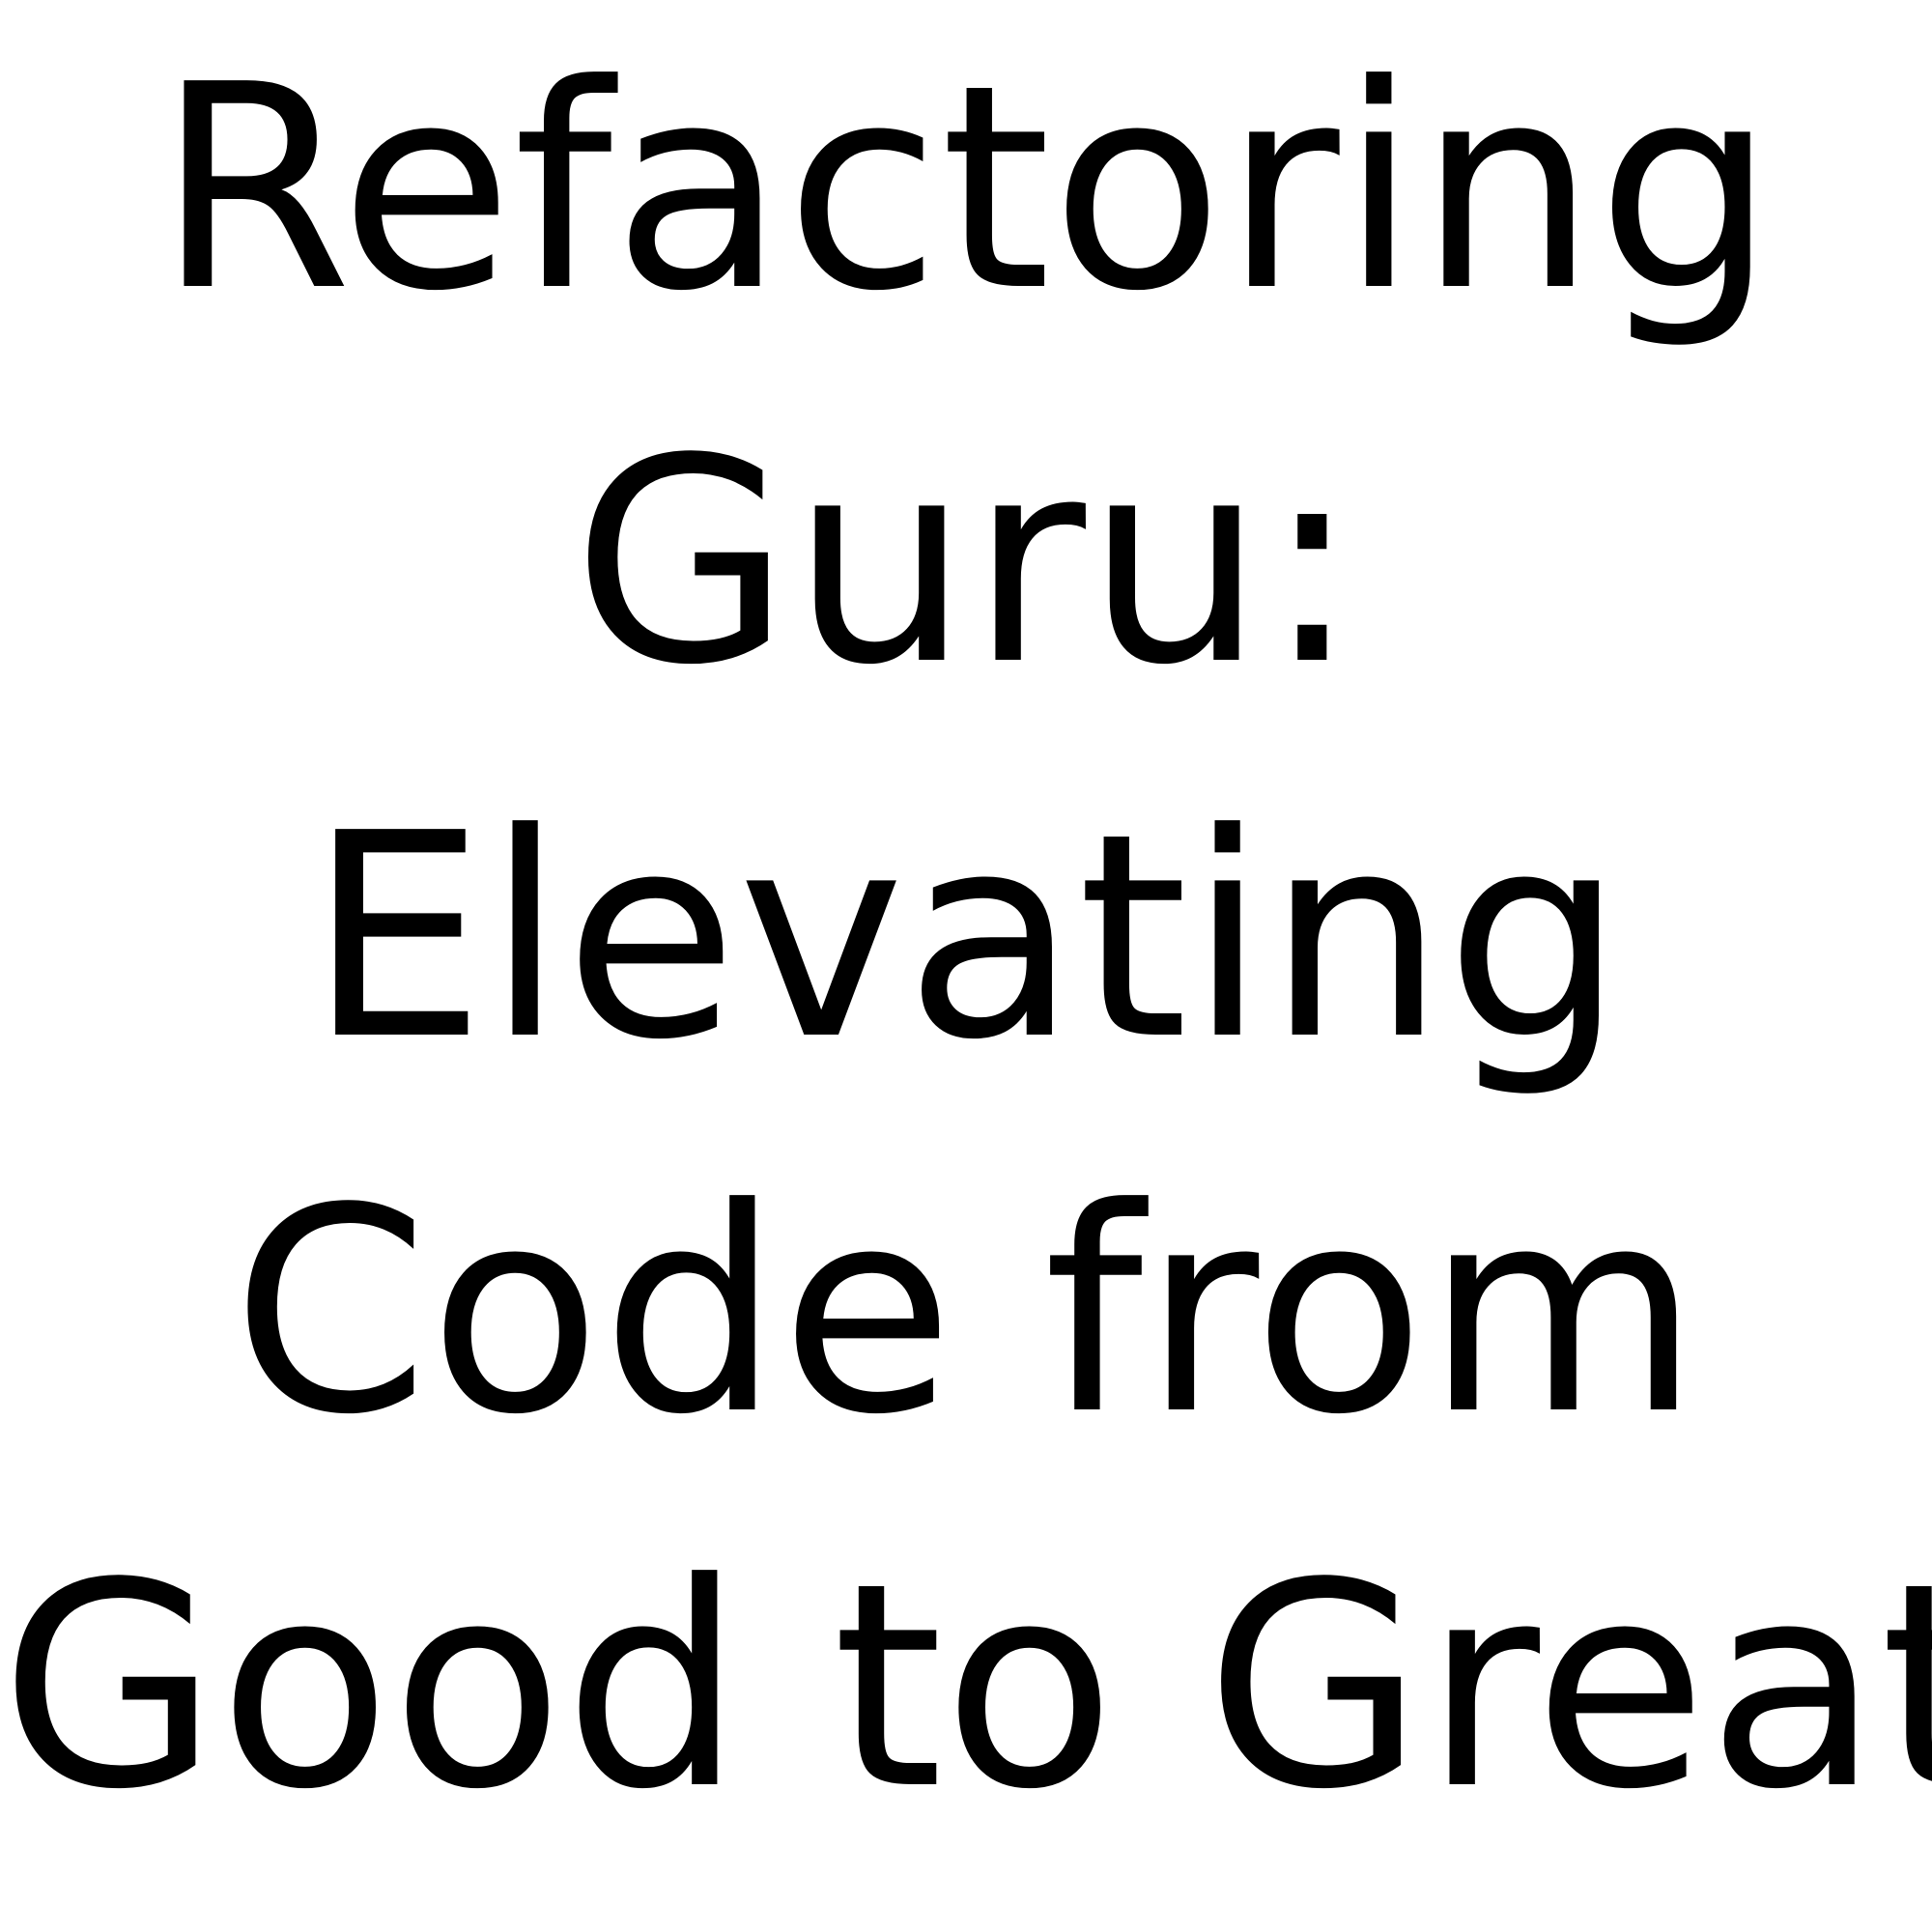  Describe the element at coordinates (966, 1312) in the screenshot. I see `title-line-4: Code from` at that location.